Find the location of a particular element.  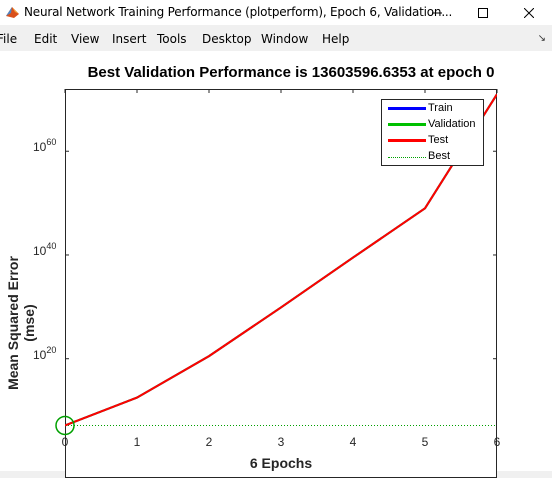

dock-arrow-icon: ↘ is located at coordinates (541, 38).